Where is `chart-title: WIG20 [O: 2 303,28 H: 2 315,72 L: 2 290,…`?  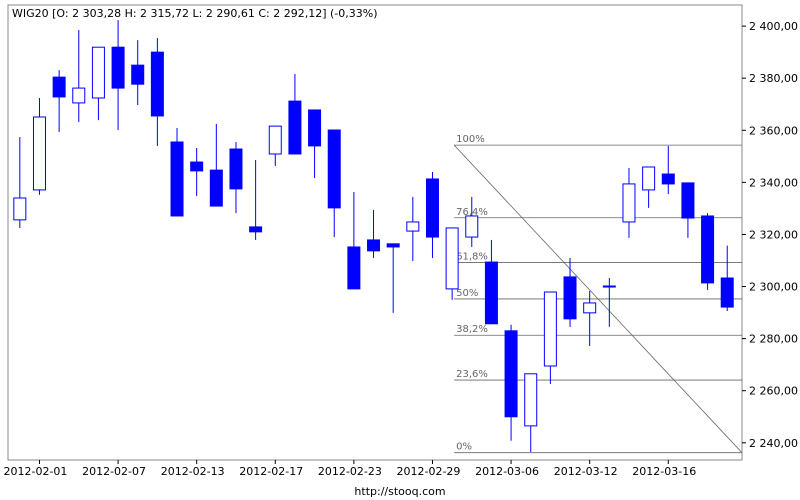 chart-title: WIG20 [O: 2 303,28 H: 2 315,72 L: 2 290,… is located at coordinates (195, 13).